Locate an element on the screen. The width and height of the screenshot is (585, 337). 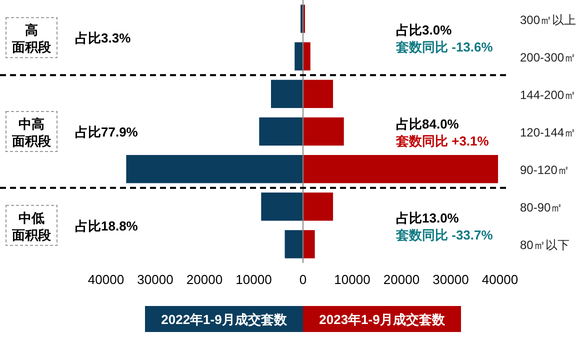
y-tick-label: 80㎡以下 is located at coordinates (545, 245).